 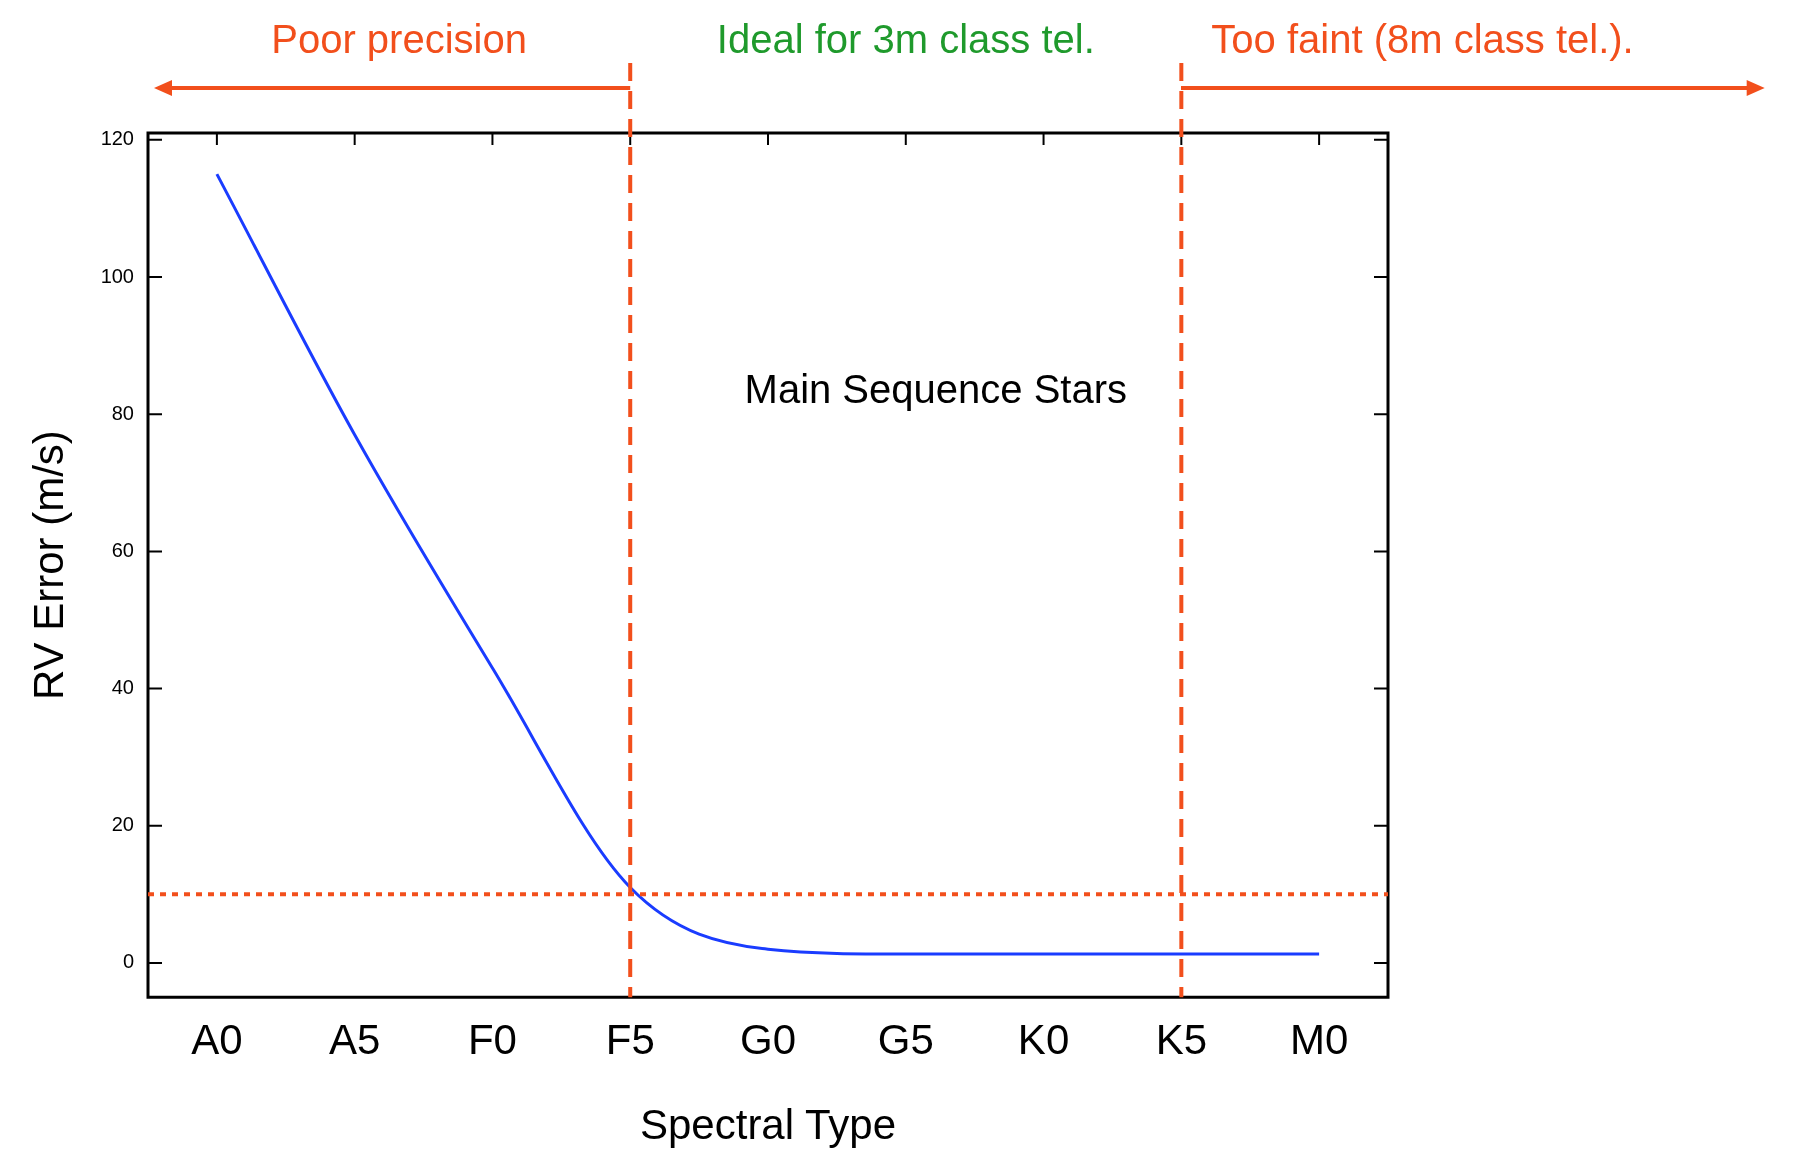 I want to click on y-axis-title: RV Error (m/s), so click(x=48, y=565).